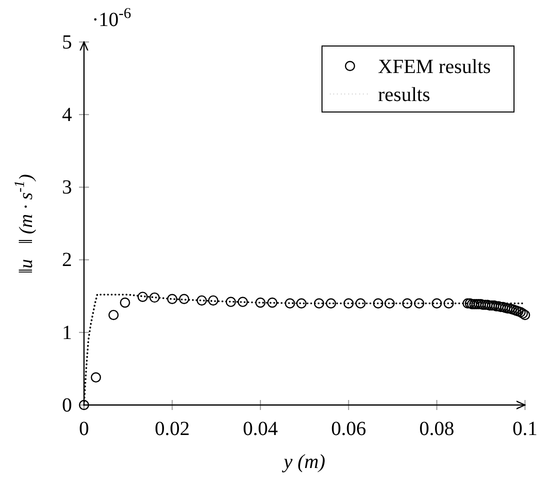 The height and width of the screenshot is (478, 539). Describe the element at coordinates (67, 115) in the screenshot. I see `y-tick-label: 4` at that location.